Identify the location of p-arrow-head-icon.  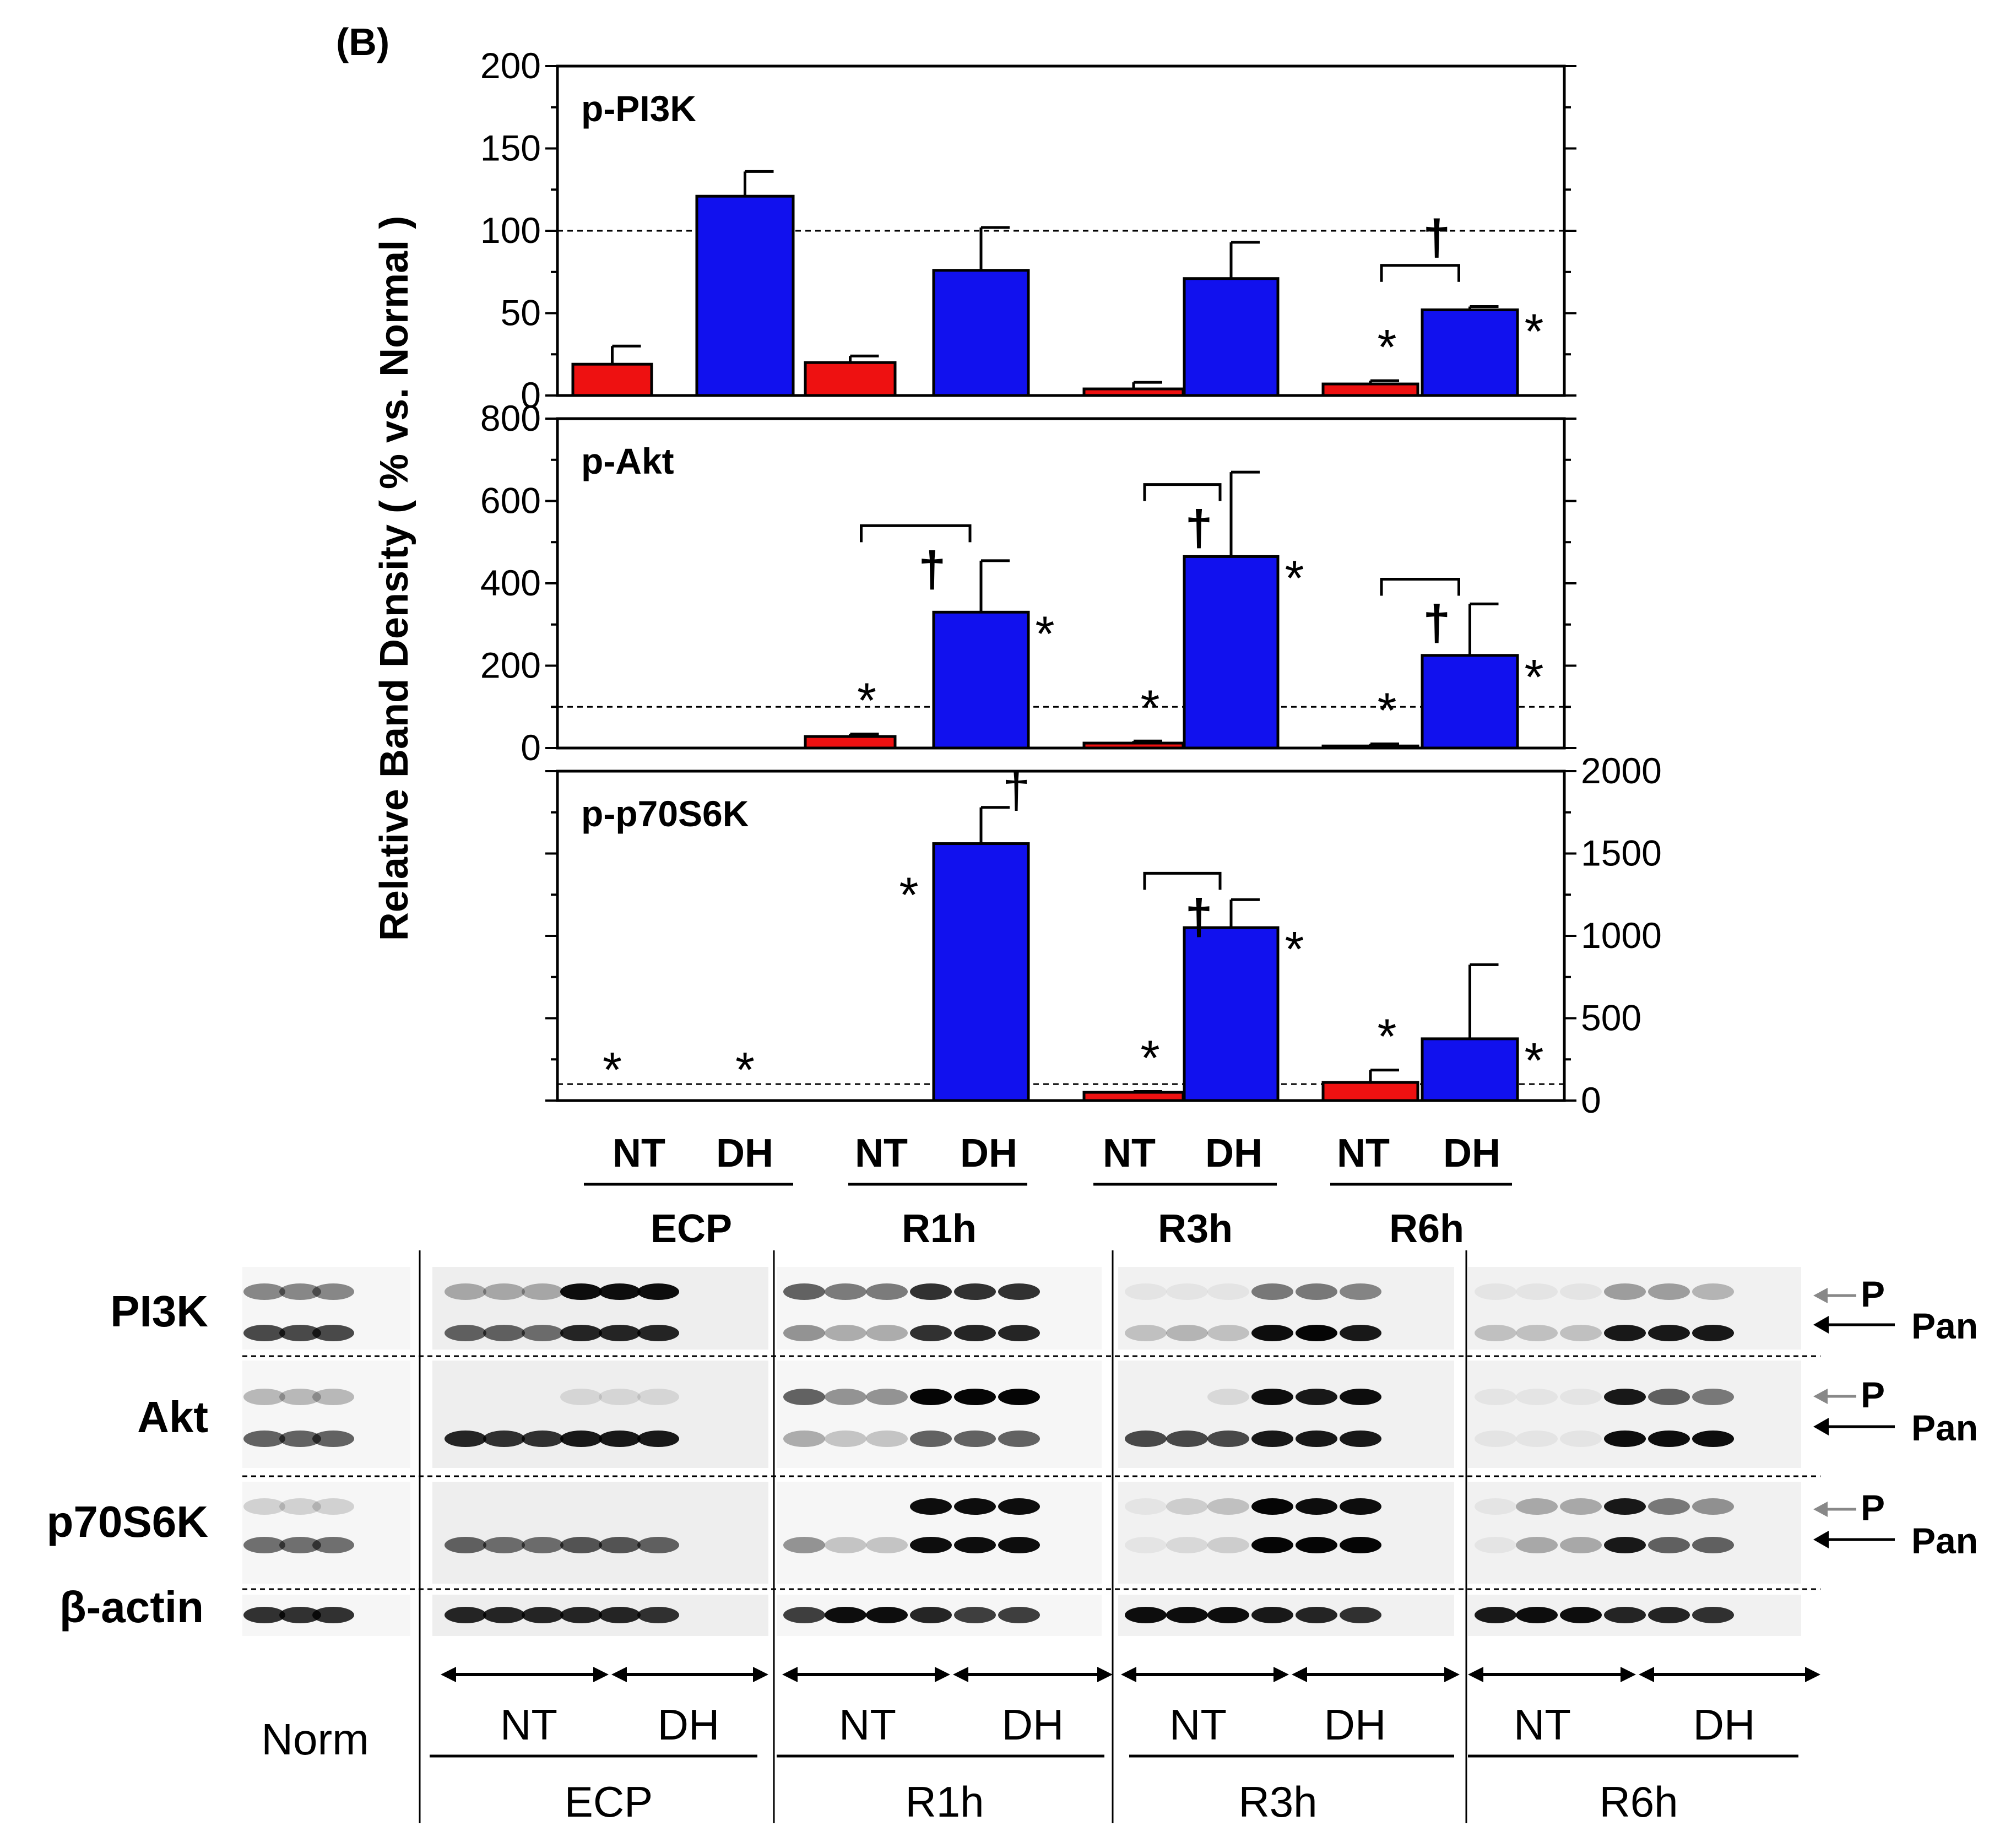
(1820, 1397).